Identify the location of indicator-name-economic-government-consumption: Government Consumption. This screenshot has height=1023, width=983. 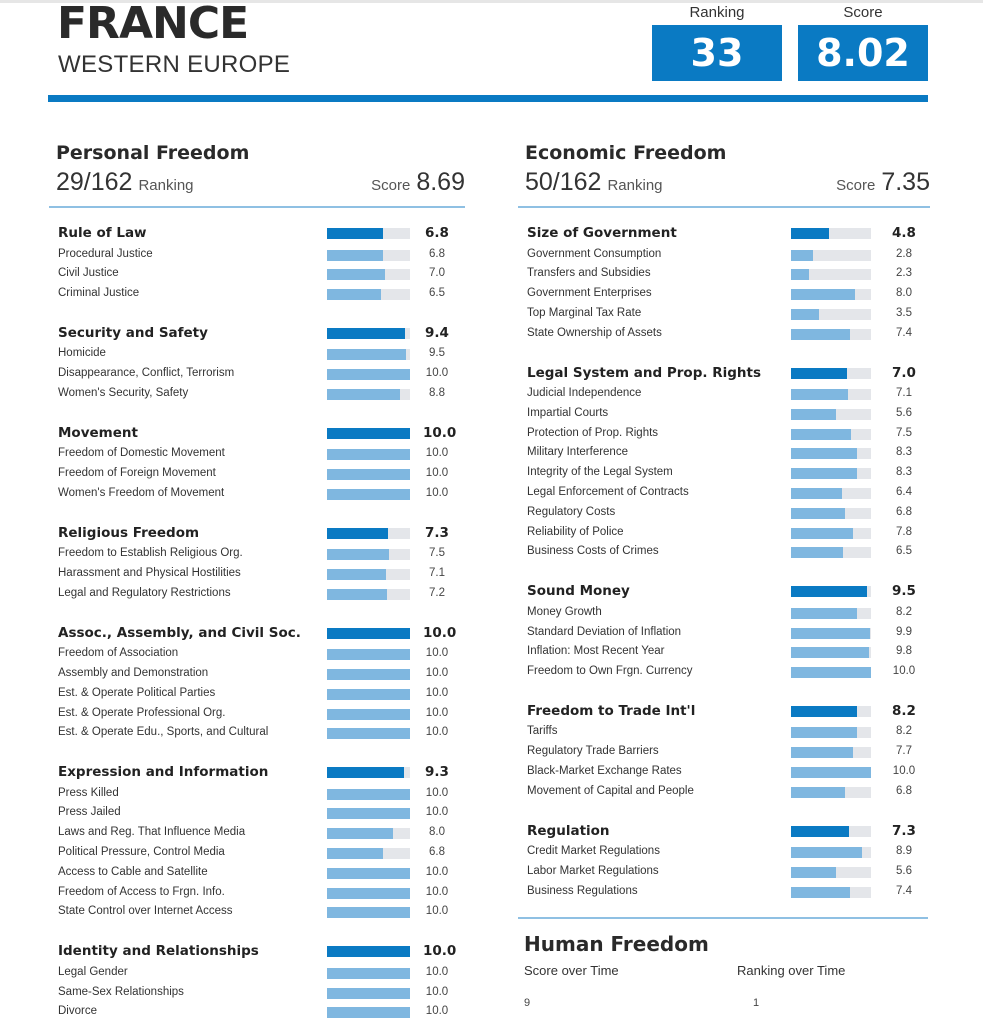
(594, 253).